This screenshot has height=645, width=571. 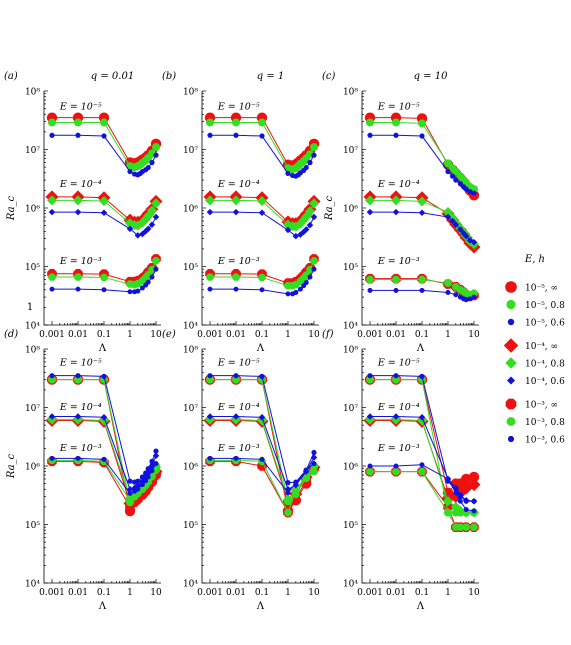 What do you see at coordinates (511, 287) in the screenshot?
I see `legend-marker` at bounding box center [511, 287].